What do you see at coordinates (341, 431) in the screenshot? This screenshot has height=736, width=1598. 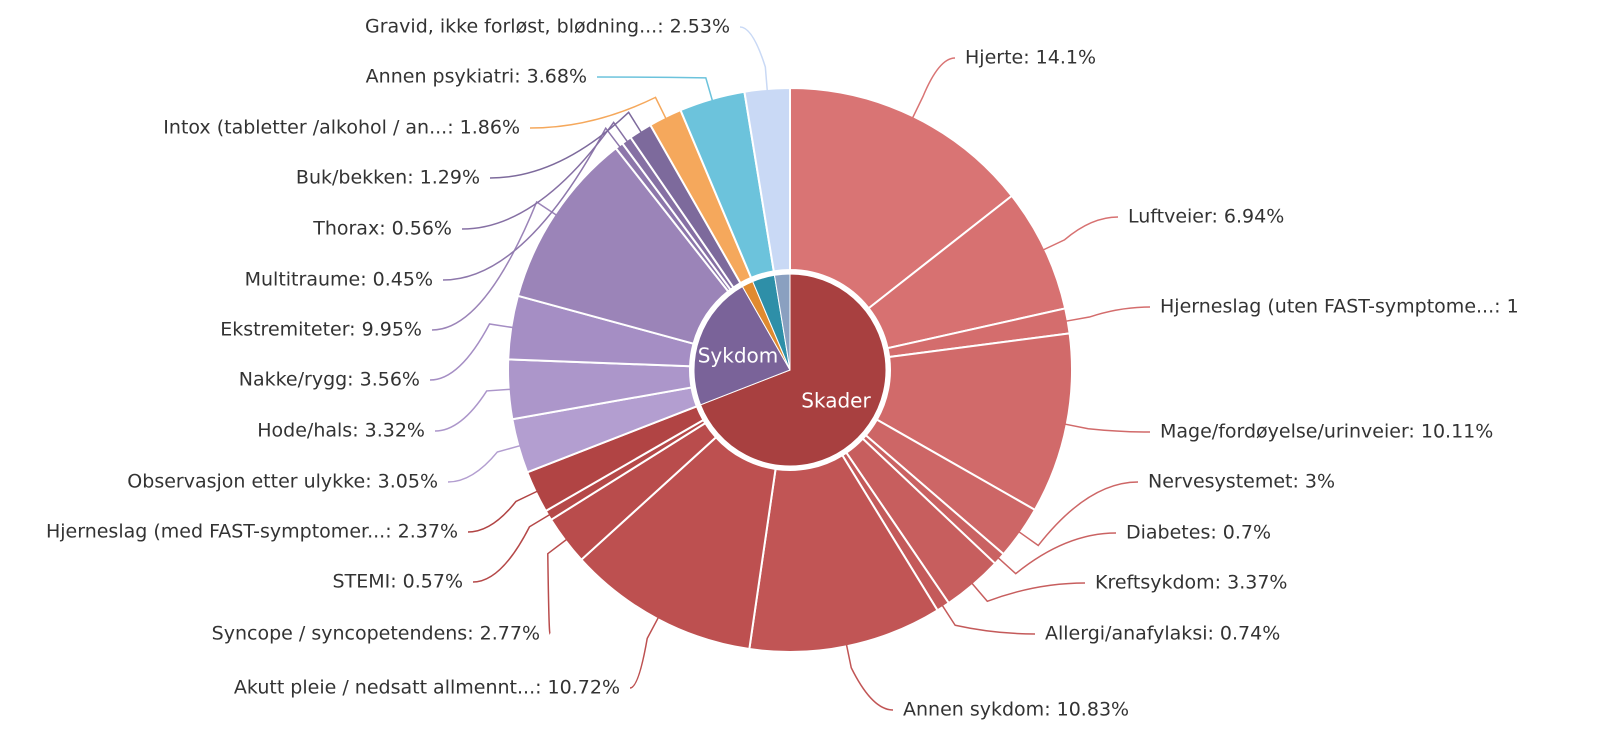 I see `slice-label: Hode/hals: 3.32%` at bounding box center [341, 431].